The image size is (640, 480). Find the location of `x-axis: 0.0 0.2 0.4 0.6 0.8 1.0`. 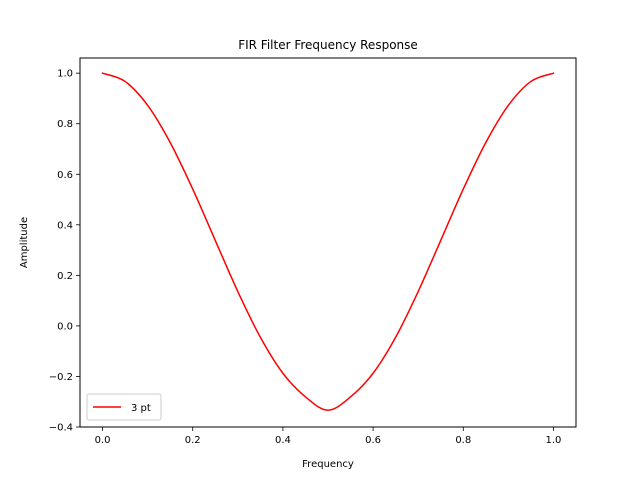

x-axis: 0.0 0.2 0.4 0.6 0.8 1.0 is located at coordinates (328, 436).